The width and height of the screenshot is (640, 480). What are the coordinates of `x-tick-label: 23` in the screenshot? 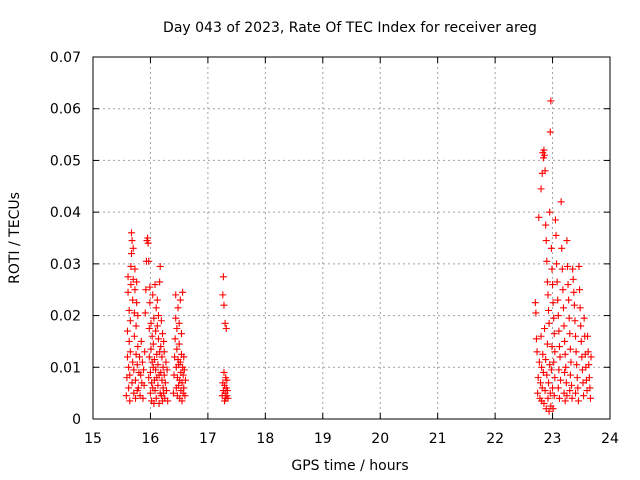 It's located at (553, 439).